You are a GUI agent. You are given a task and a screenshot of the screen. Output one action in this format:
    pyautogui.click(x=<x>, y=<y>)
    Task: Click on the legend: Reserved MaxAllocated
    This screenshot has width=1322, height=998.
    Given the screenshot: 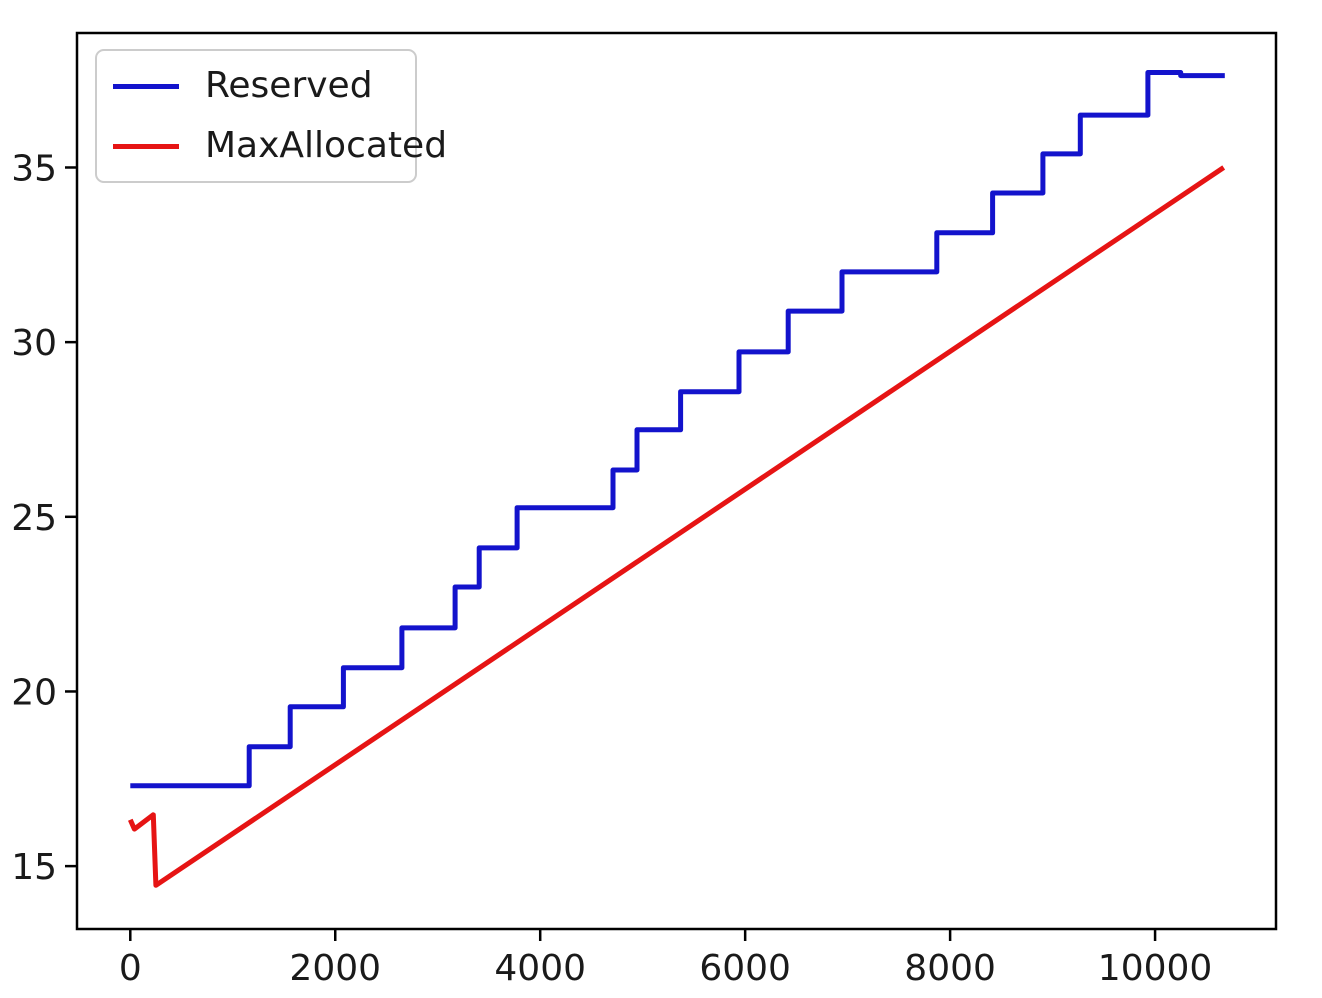 What is the action you would take?
    pyautogui.click(x=271, y=116)
    